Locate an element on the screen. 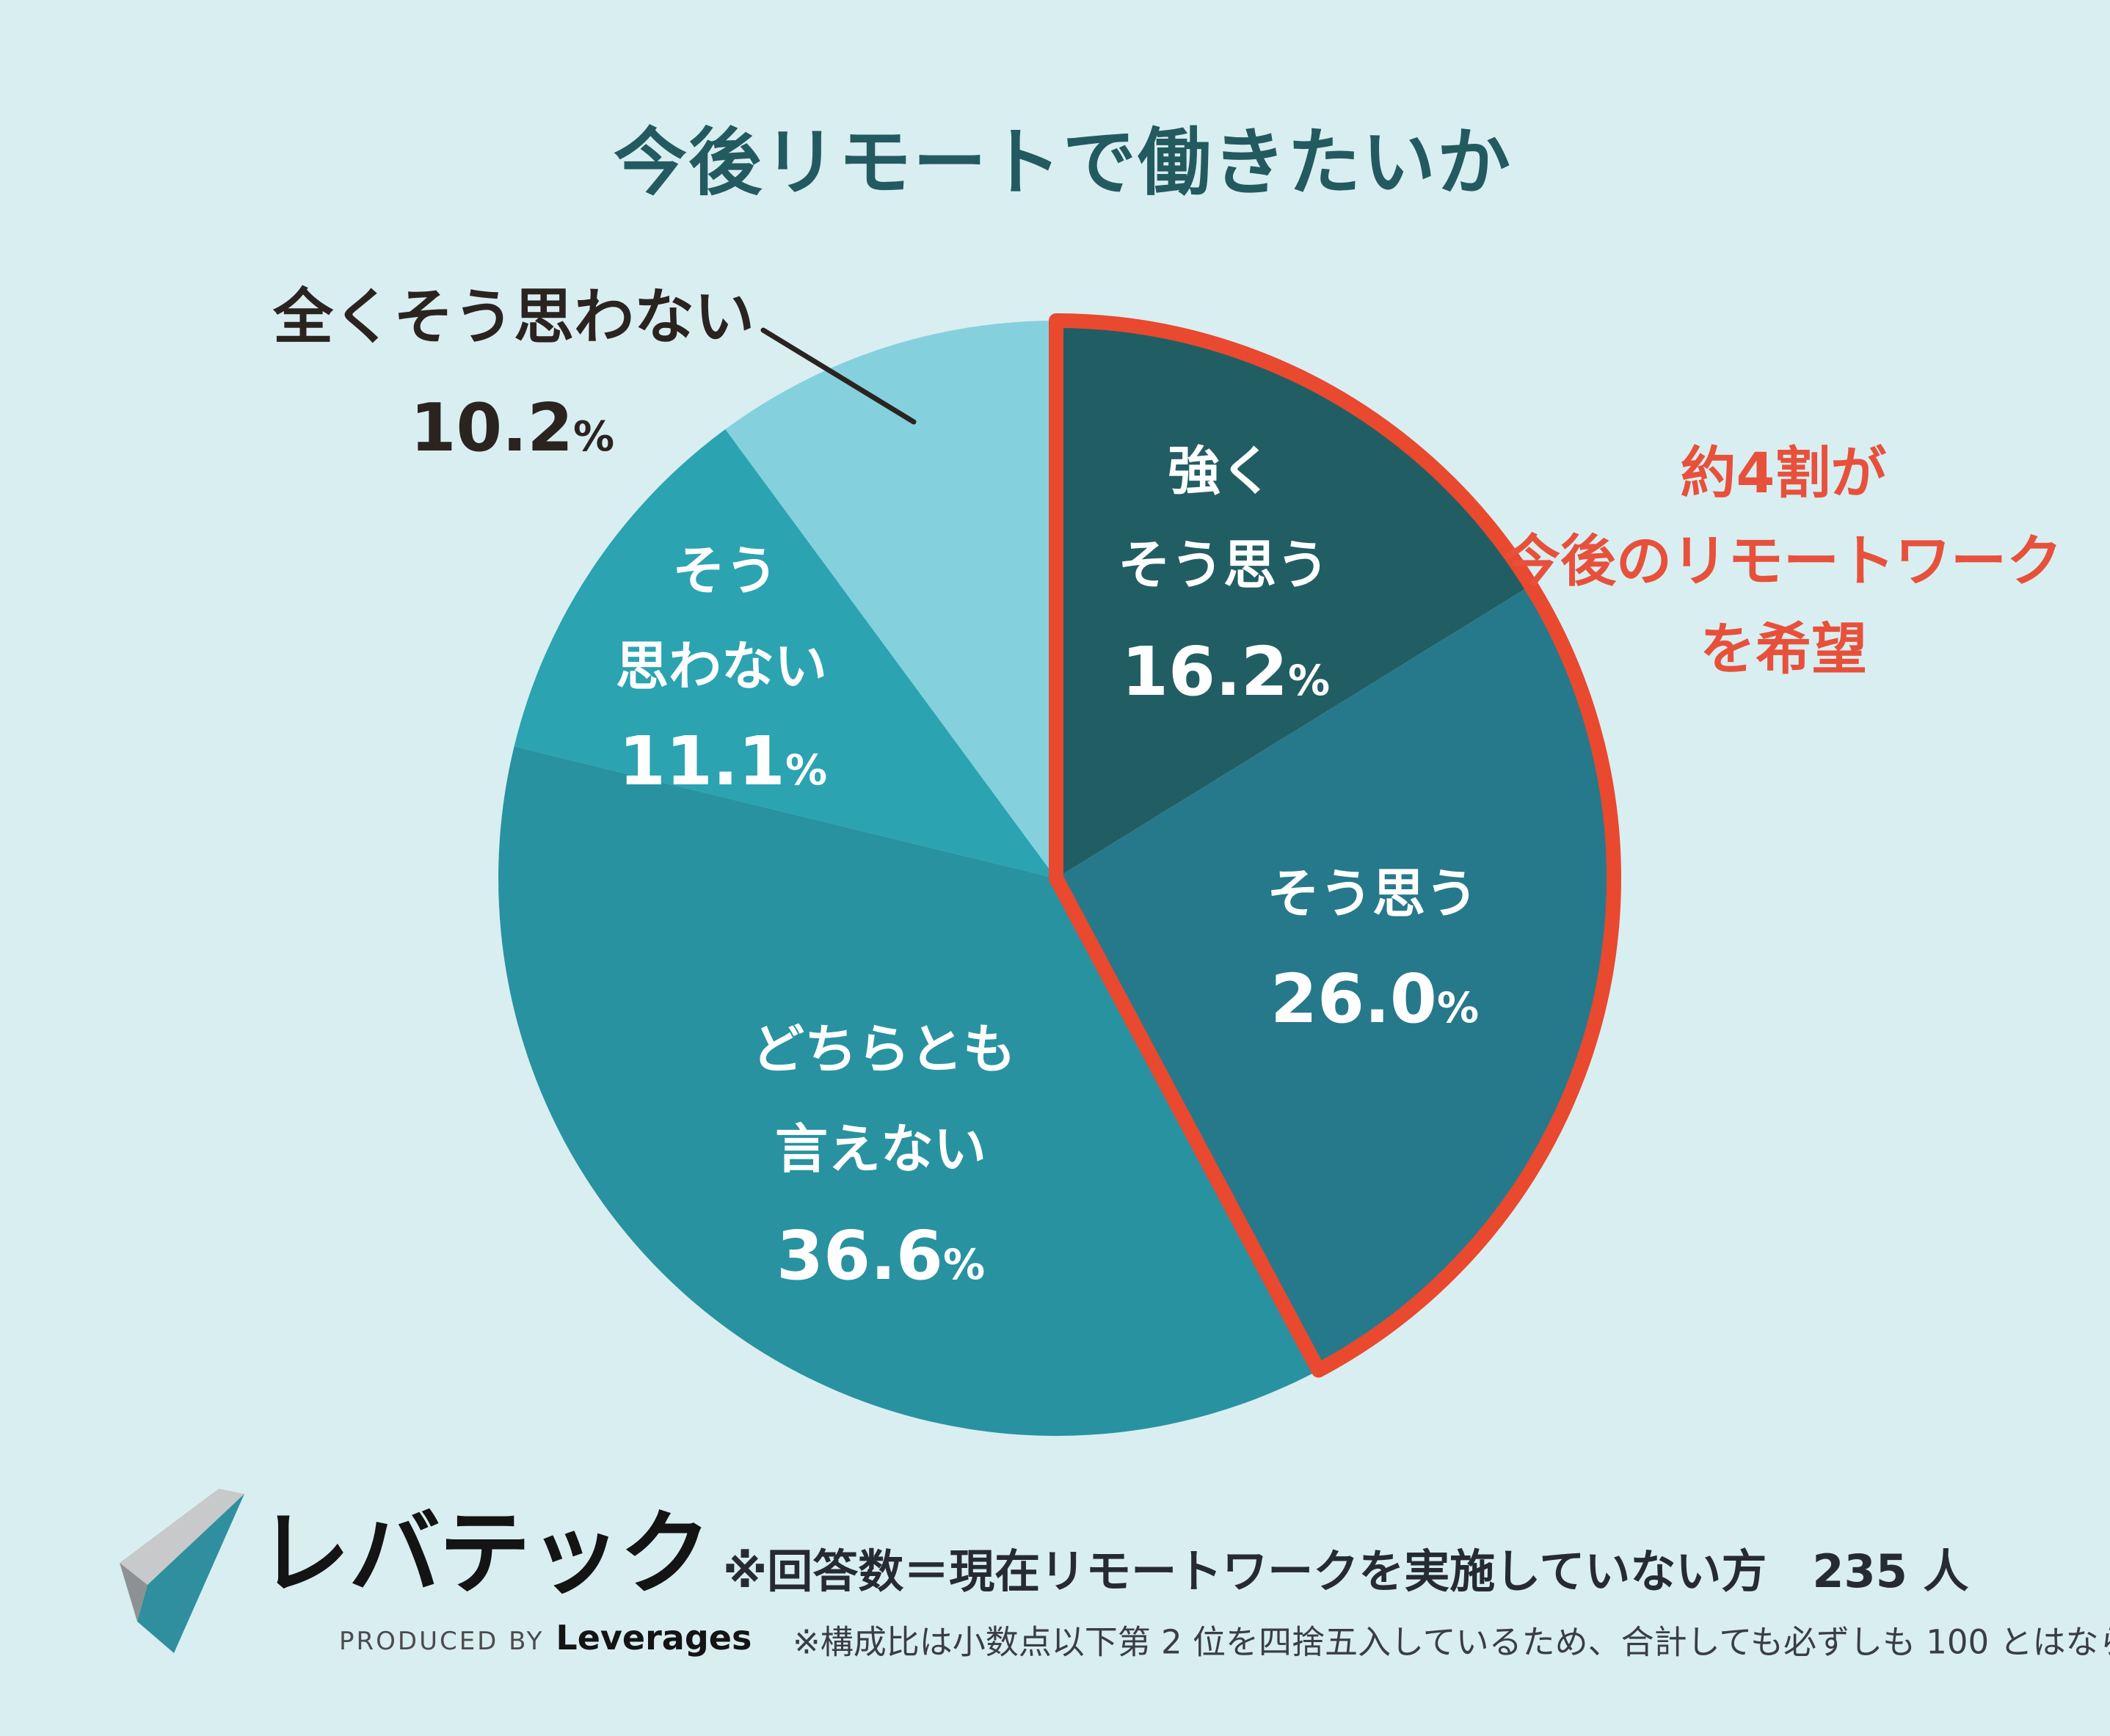  brand-name: レバテック is located at coordinates (485, 1554).